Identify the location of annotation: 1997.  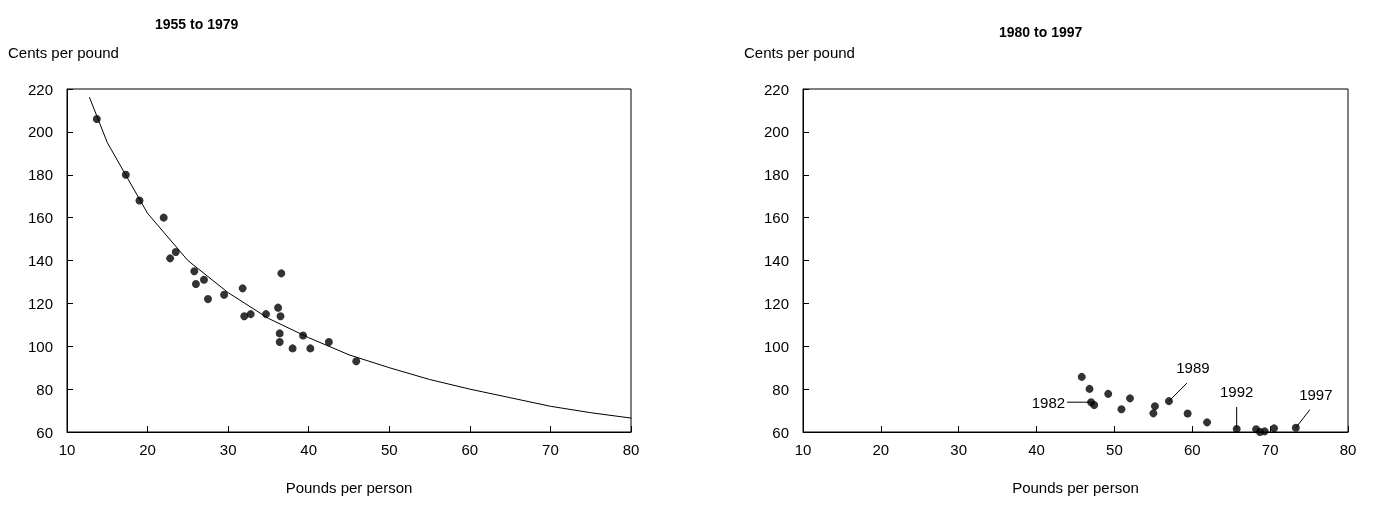
(1316, 394).